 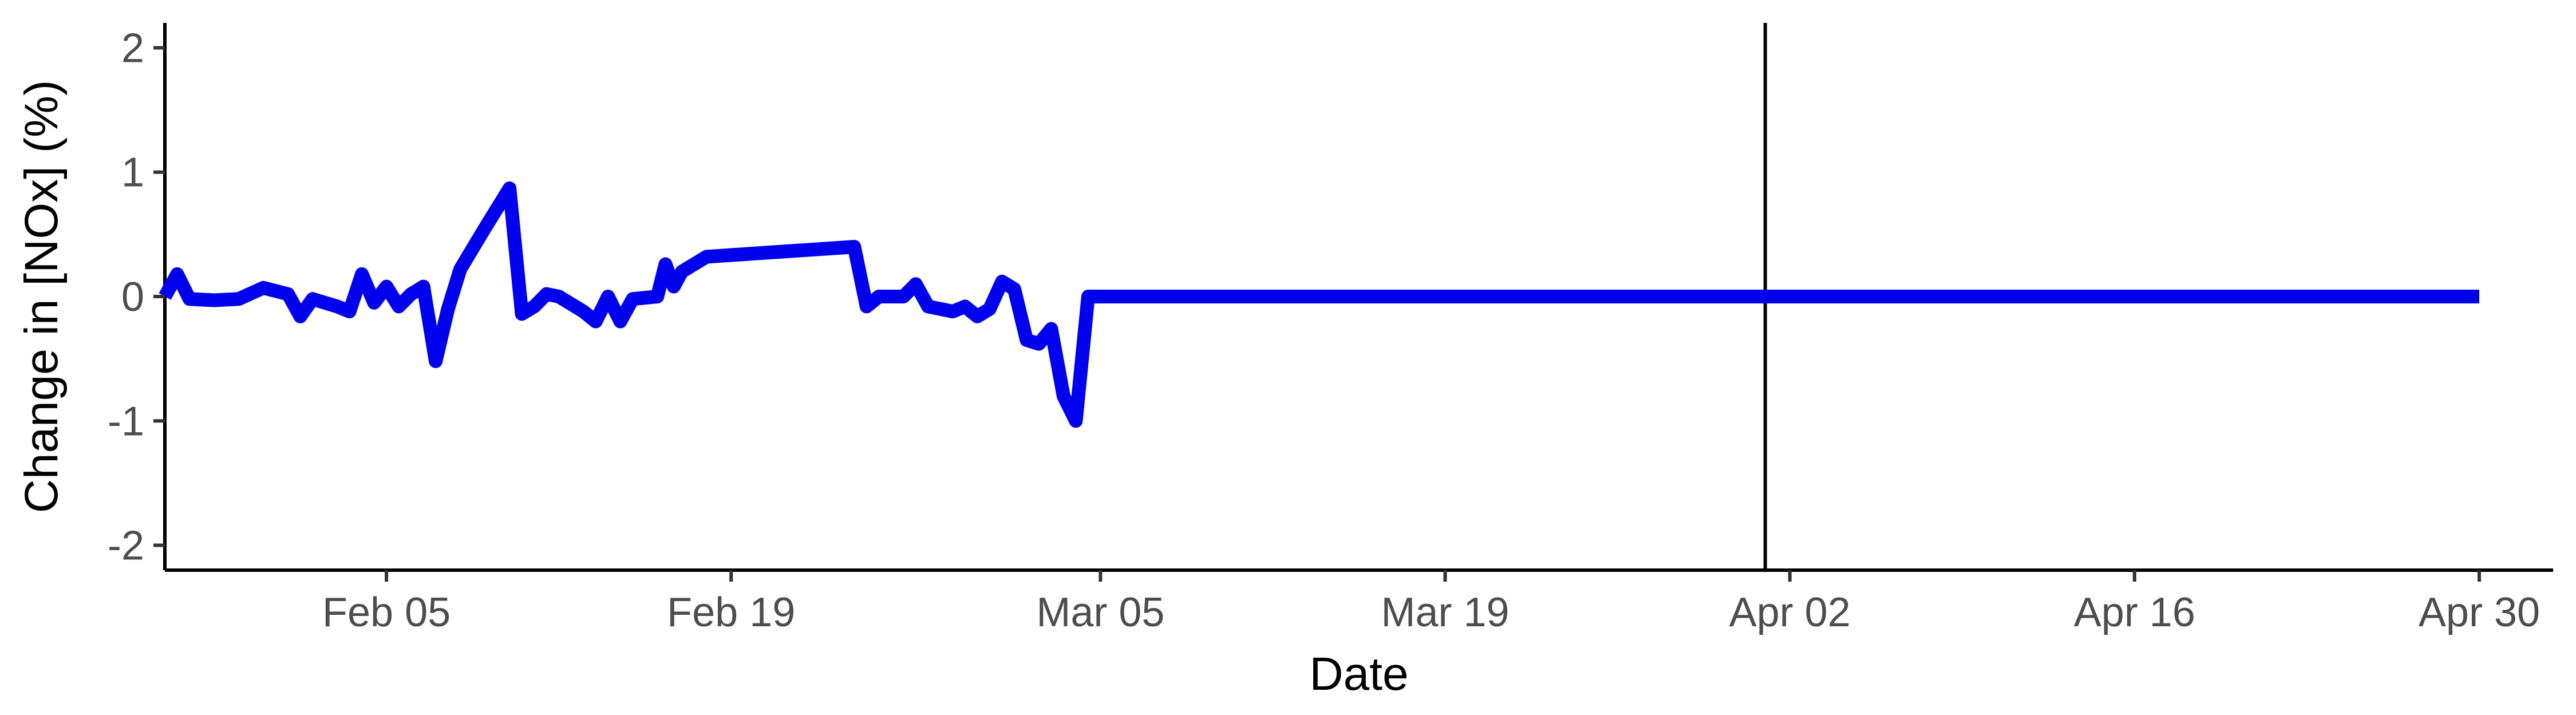 I want to click on x-tick-label: Feb 19, so click(x=731, y=612).